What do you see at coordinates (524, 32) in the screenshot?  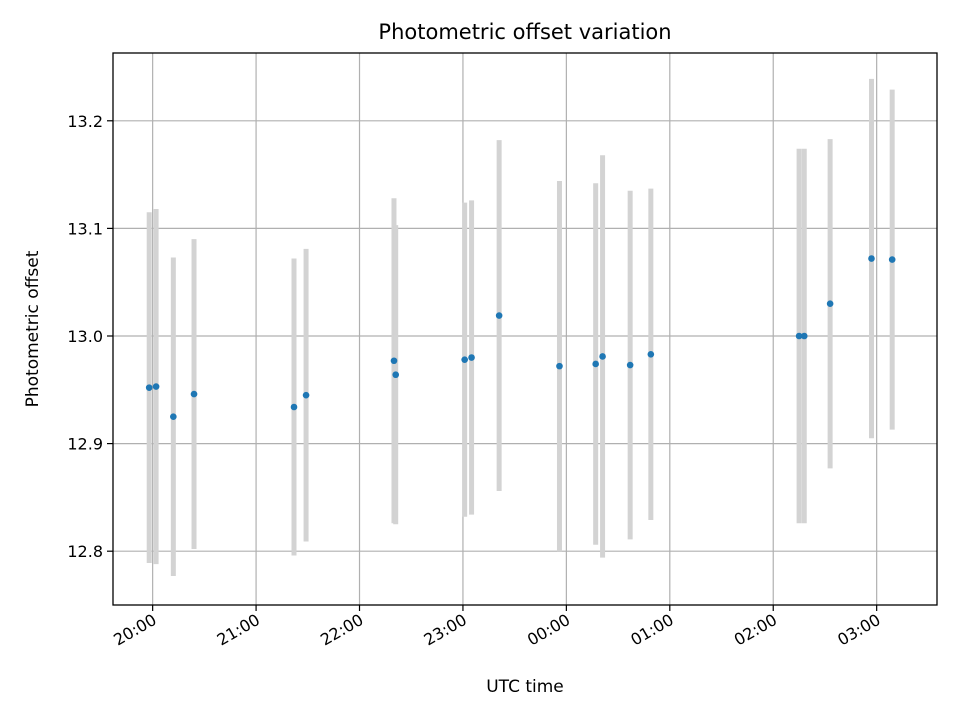 I see `chart-title: Photometric offset variation` at bounding box center [524, 32].